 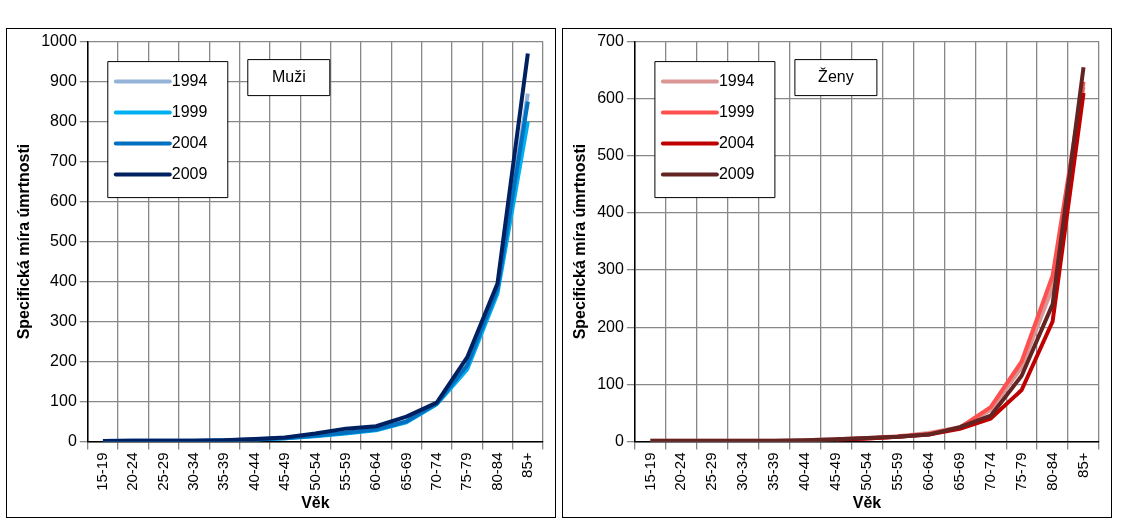 What do you see at coordinates (63, 80) in the screenshot?
I see `y-tick-label: 900` at bounding box center [63, 80].